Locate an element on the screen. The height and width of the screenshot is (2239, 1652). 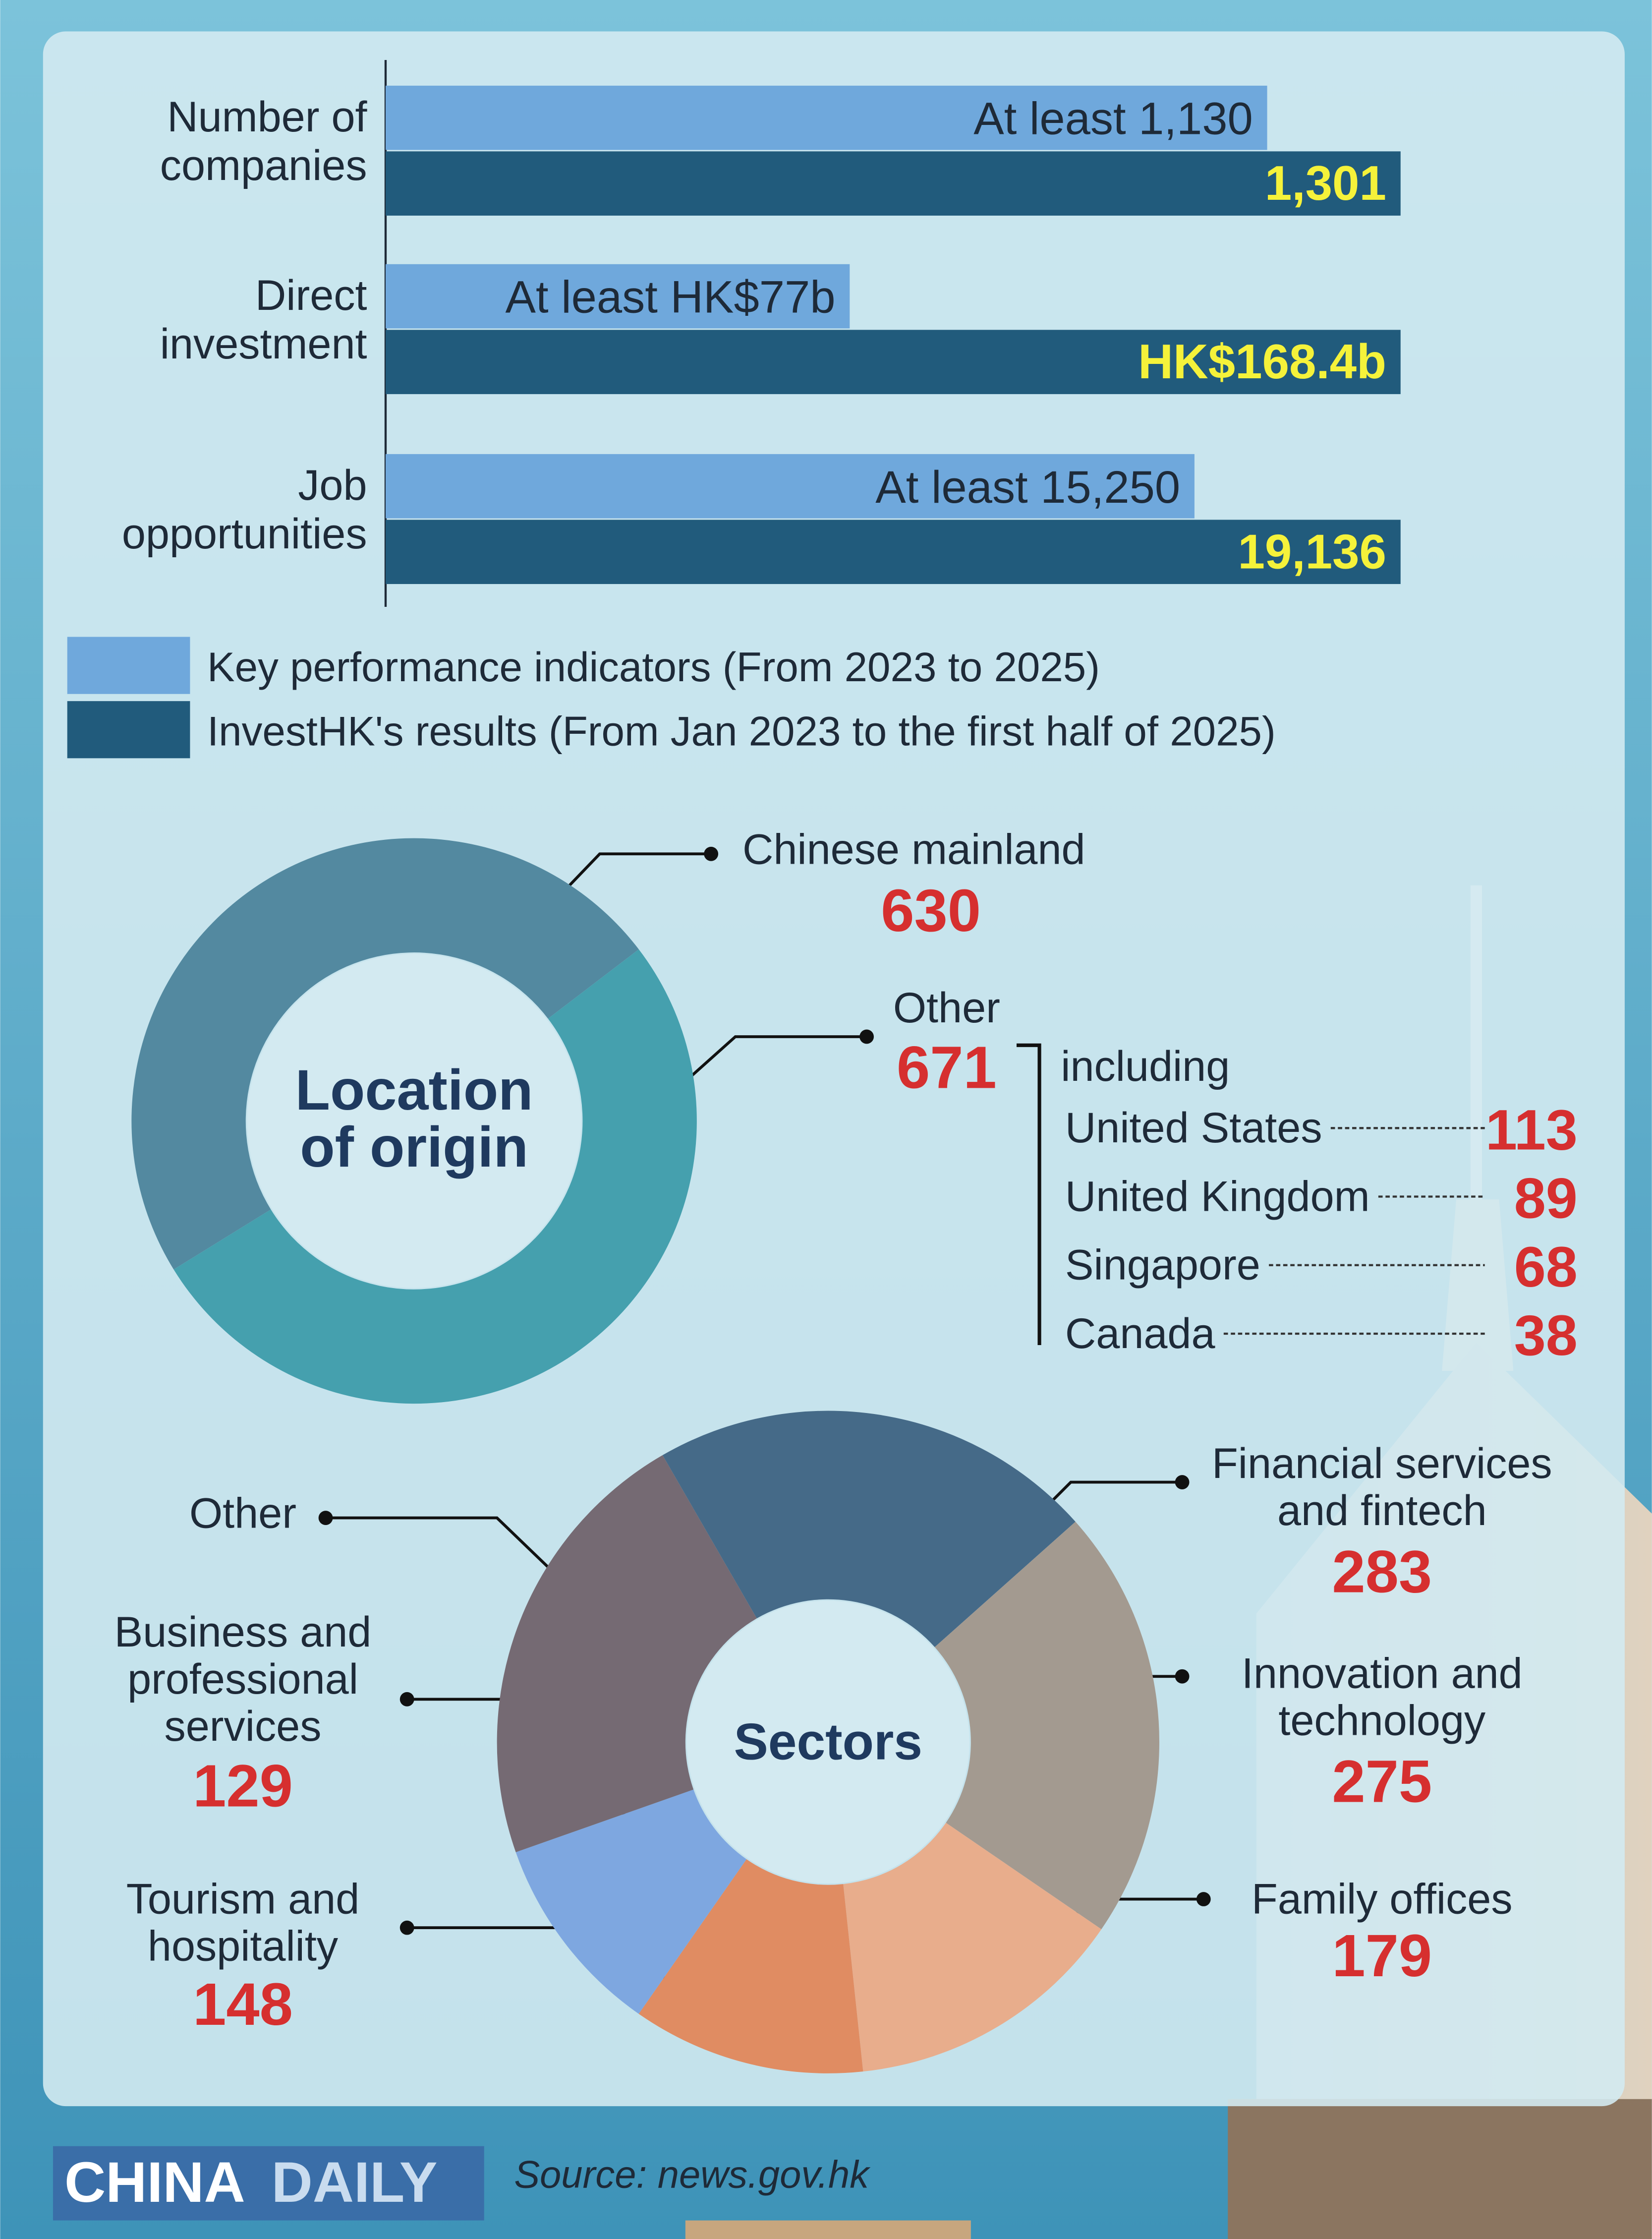
slice-label: Tourism and hospitality is located at coordinates (243, 1922).